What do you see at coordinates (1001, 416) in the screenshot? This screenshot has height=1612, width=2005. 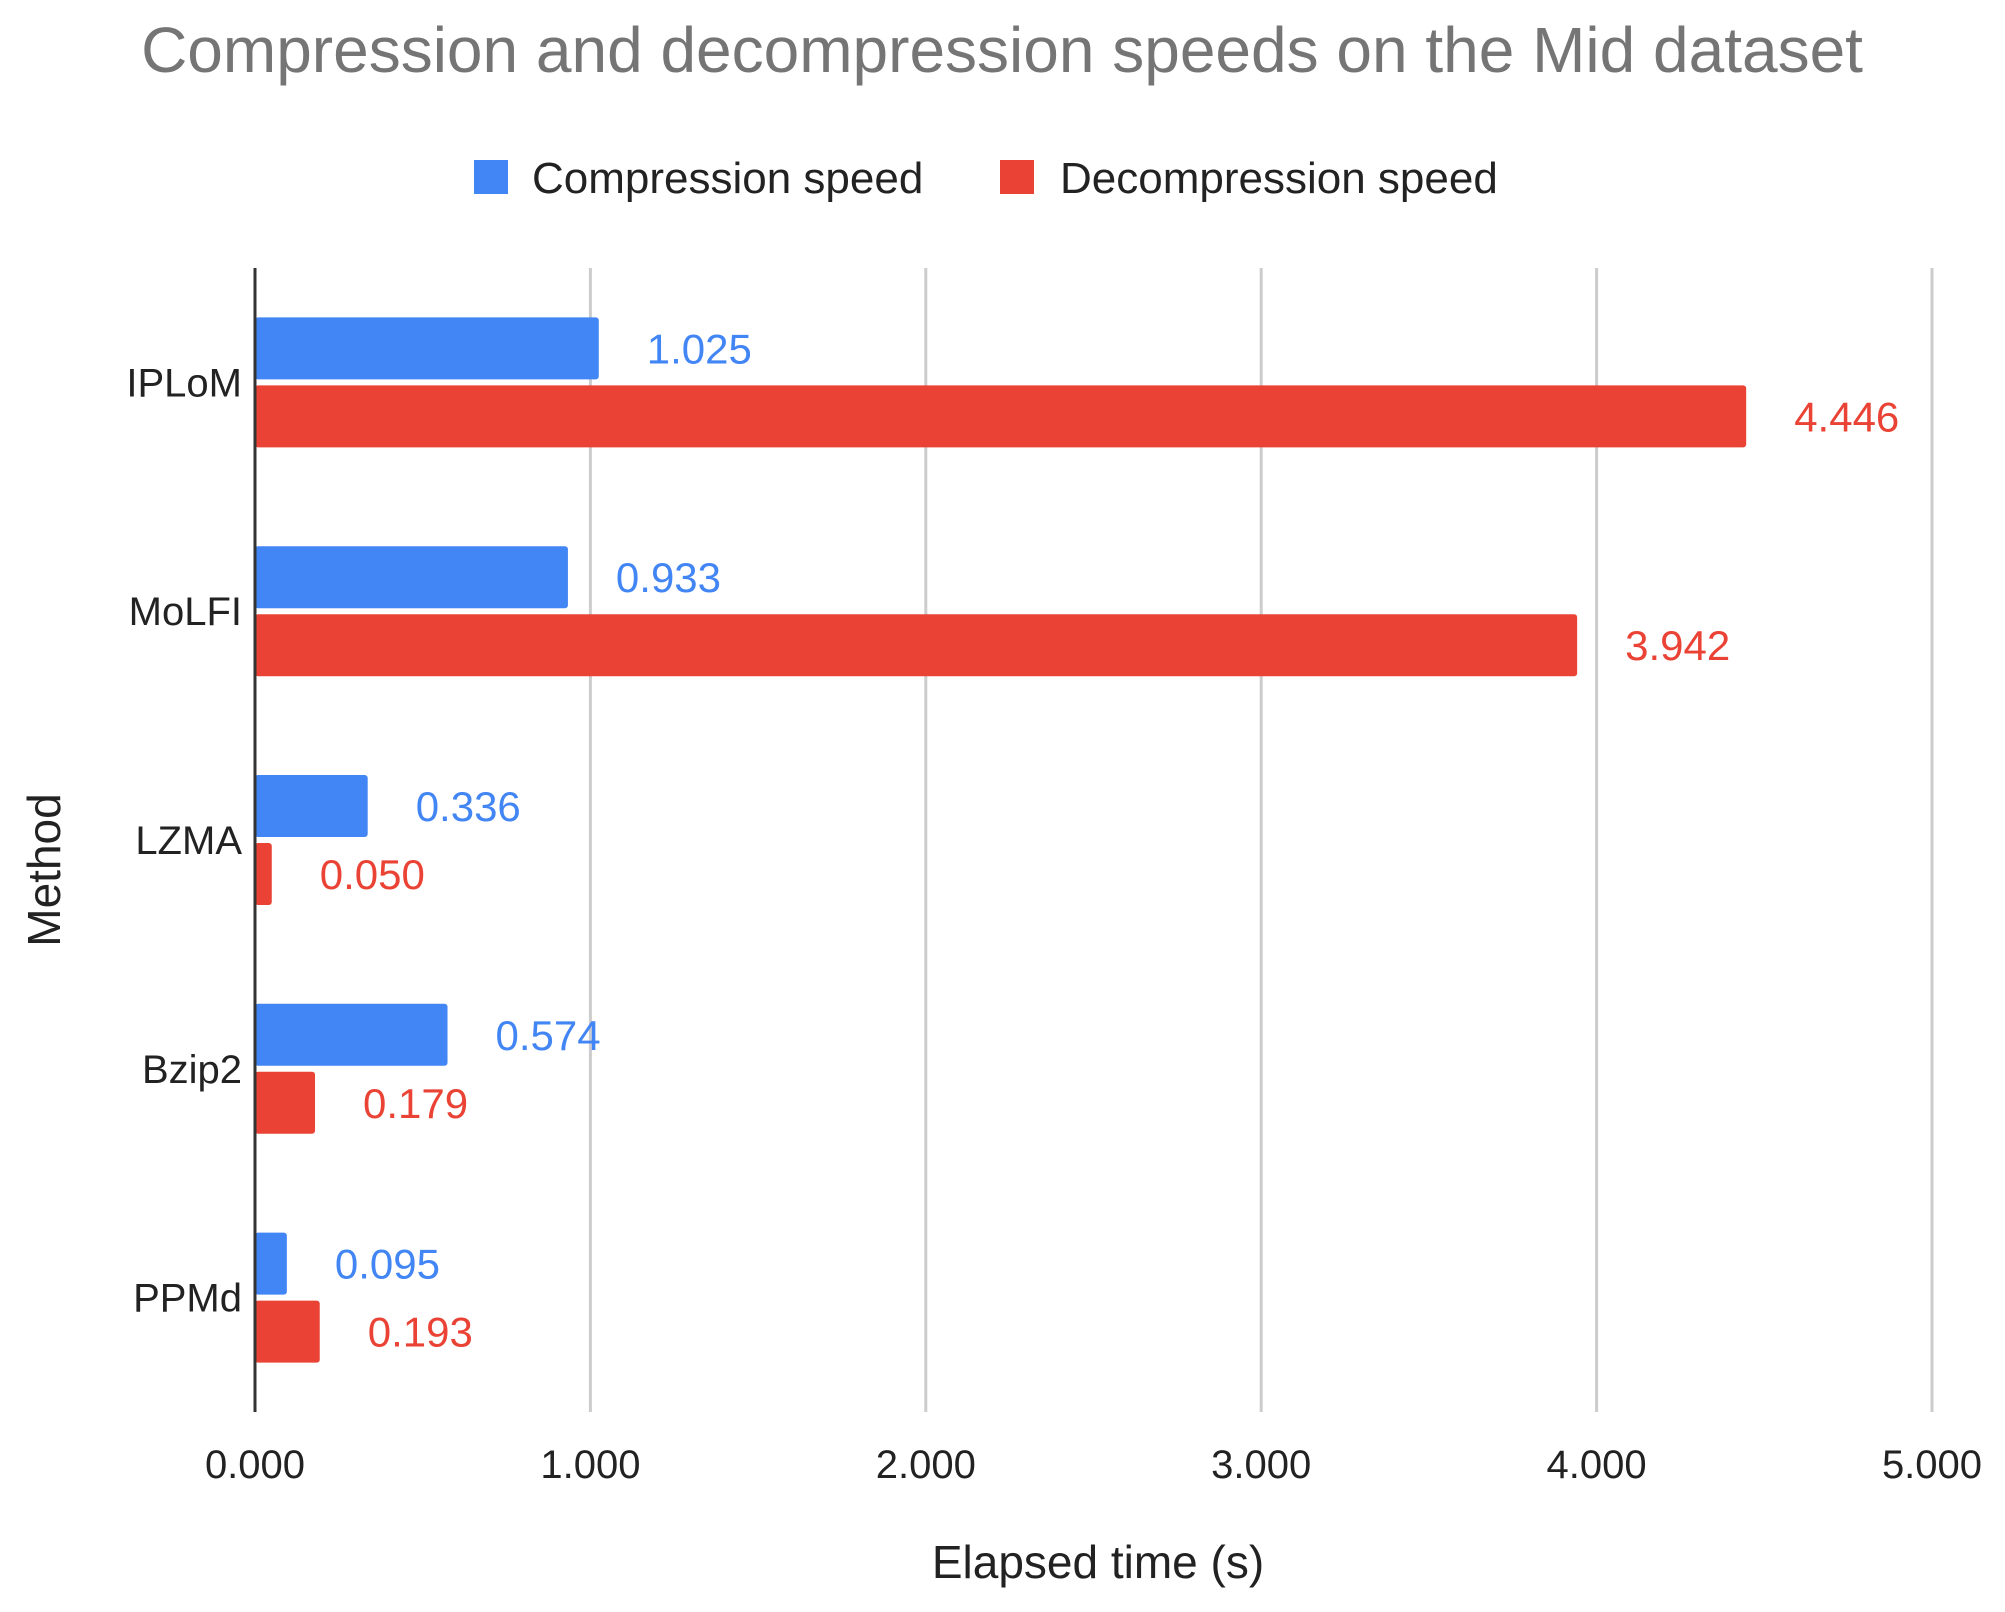 I see `bar-decompression-iplom` at bounding box center [1001, 416].